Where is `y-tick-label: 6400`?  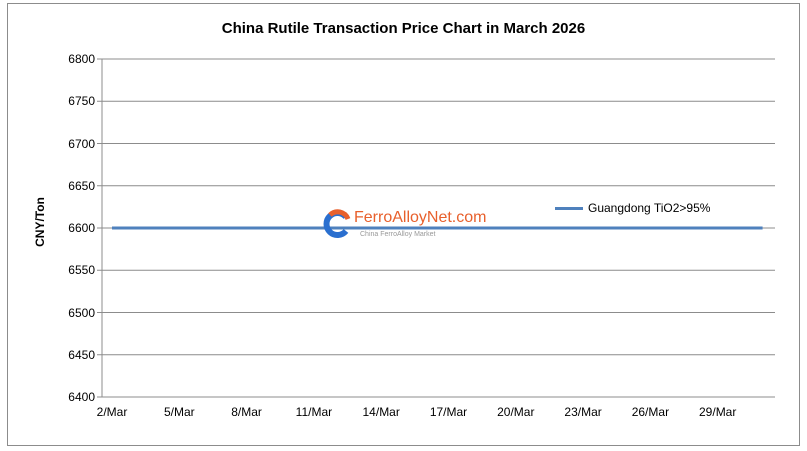 y-tick-label: 6400 is located at coordinates (81, 397).